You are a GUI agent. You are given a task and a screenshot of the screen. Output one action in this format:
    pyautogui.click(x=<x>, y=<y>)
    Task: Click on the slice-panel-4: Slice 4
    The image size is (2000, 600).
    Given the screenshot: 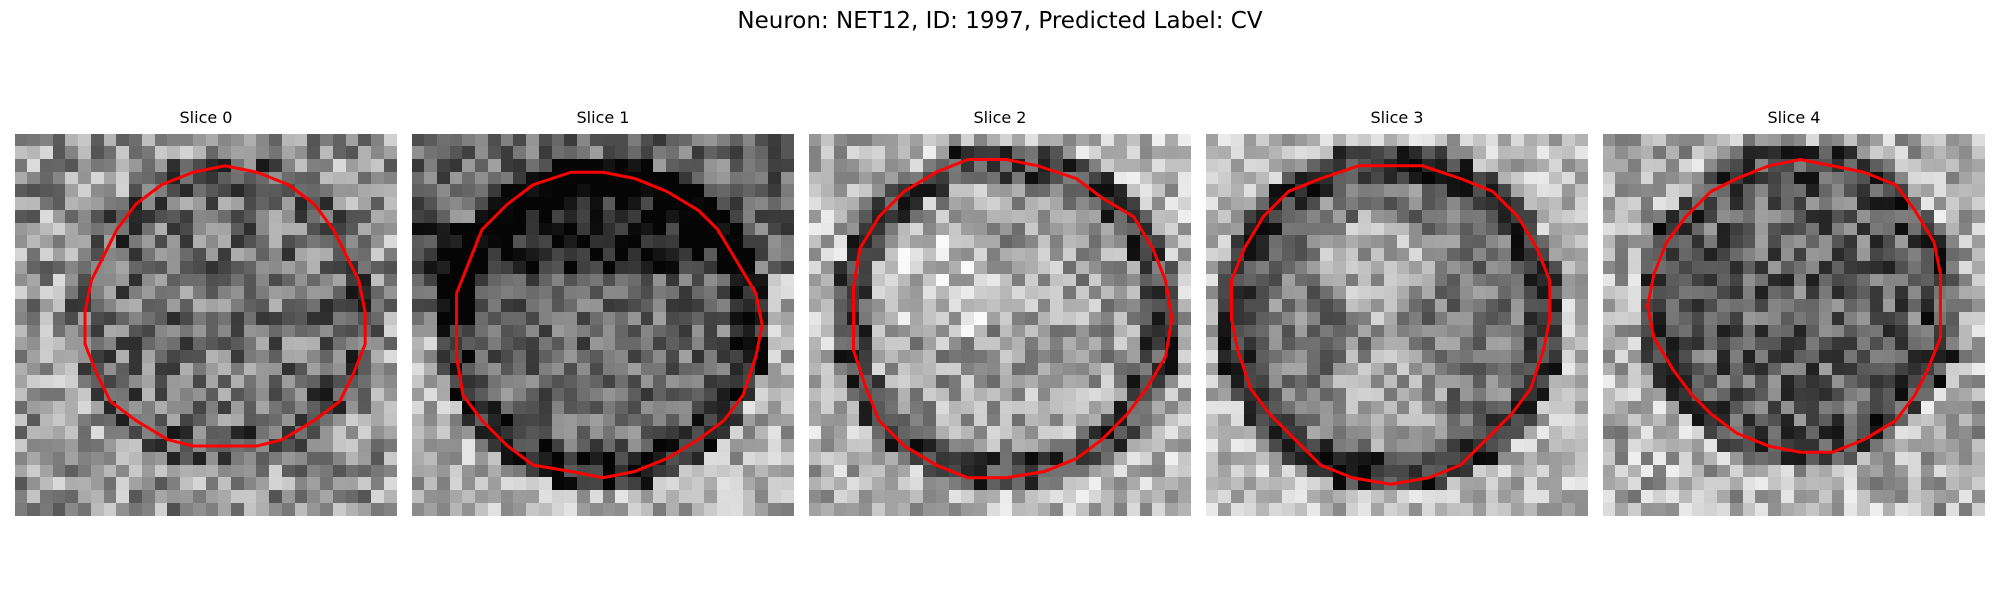 What is the action you would take?
    pyautogui.click(x=1794, y=314)
    